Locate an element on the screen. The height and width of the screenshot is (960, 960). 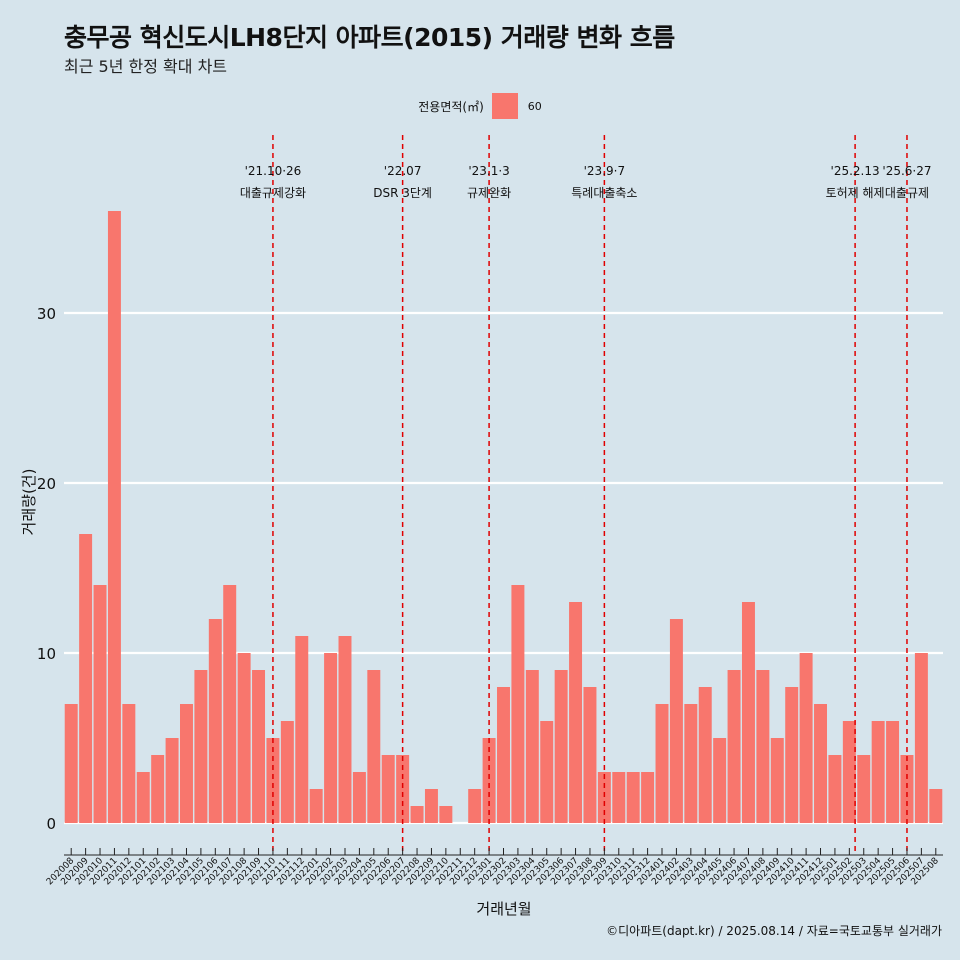
x-axis-label: 거래년월 is located at coordinates (503, 909).